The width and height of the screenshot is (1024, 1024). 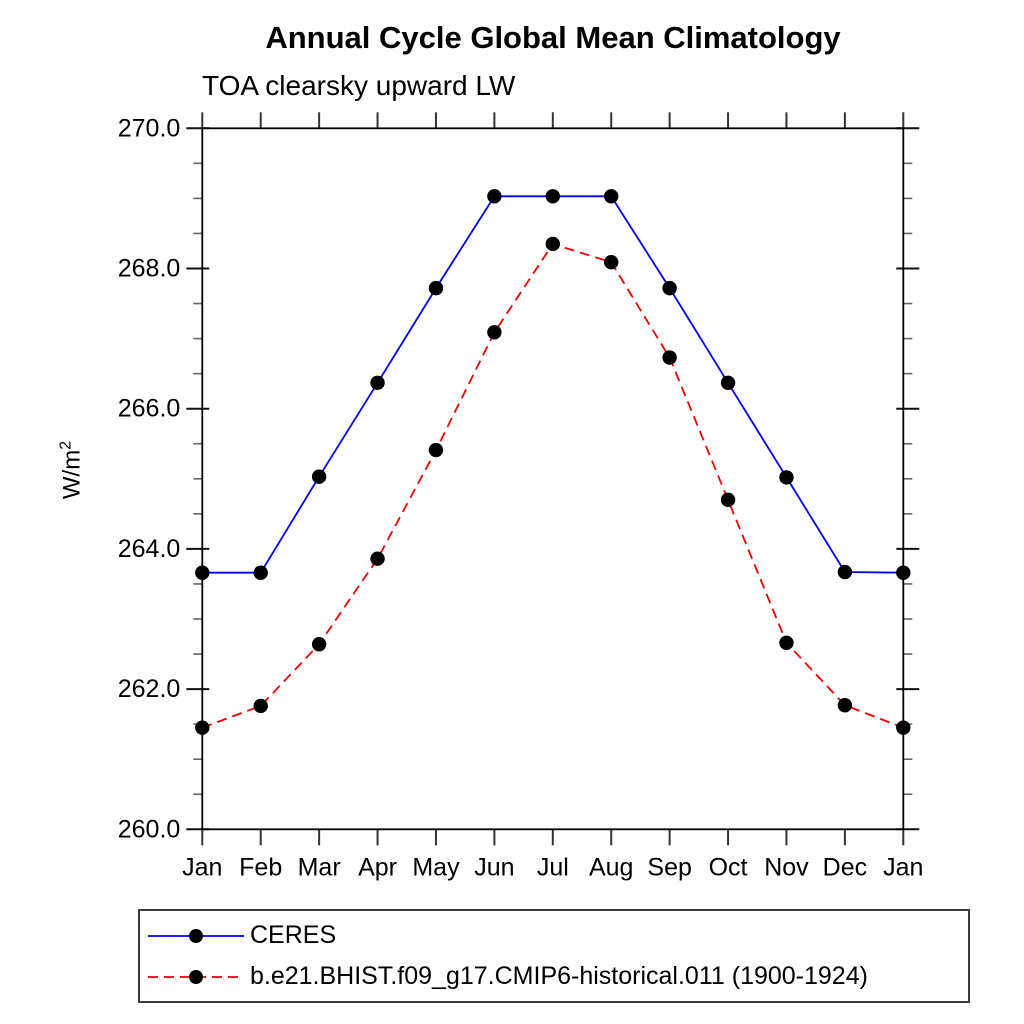 What do you see at coordinates (554, 935) in the screenshot?
I see `legend-item-ceres: CERES` at bounding box center [554, 935].